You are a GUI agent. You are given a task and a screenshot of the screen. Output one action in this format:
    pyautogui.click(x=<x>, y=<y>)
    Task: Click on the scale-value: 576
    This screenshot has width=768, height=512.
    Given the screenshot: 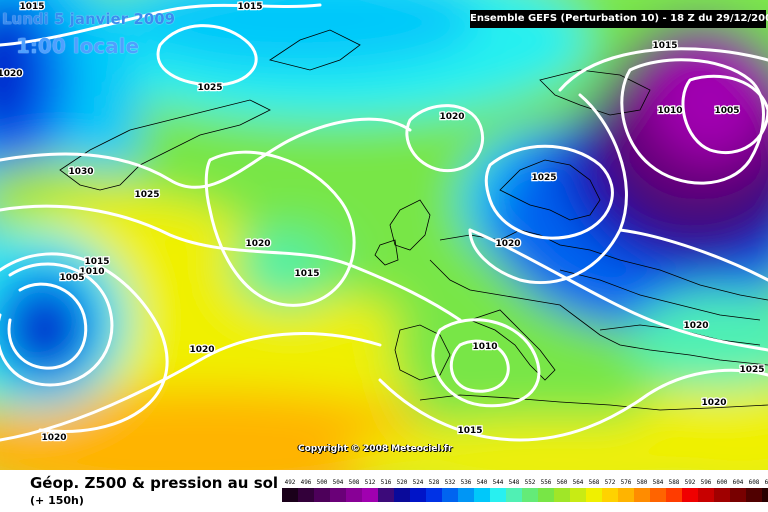 What is the action you would take?
    pyautogui.click(x=626, y=482)
    